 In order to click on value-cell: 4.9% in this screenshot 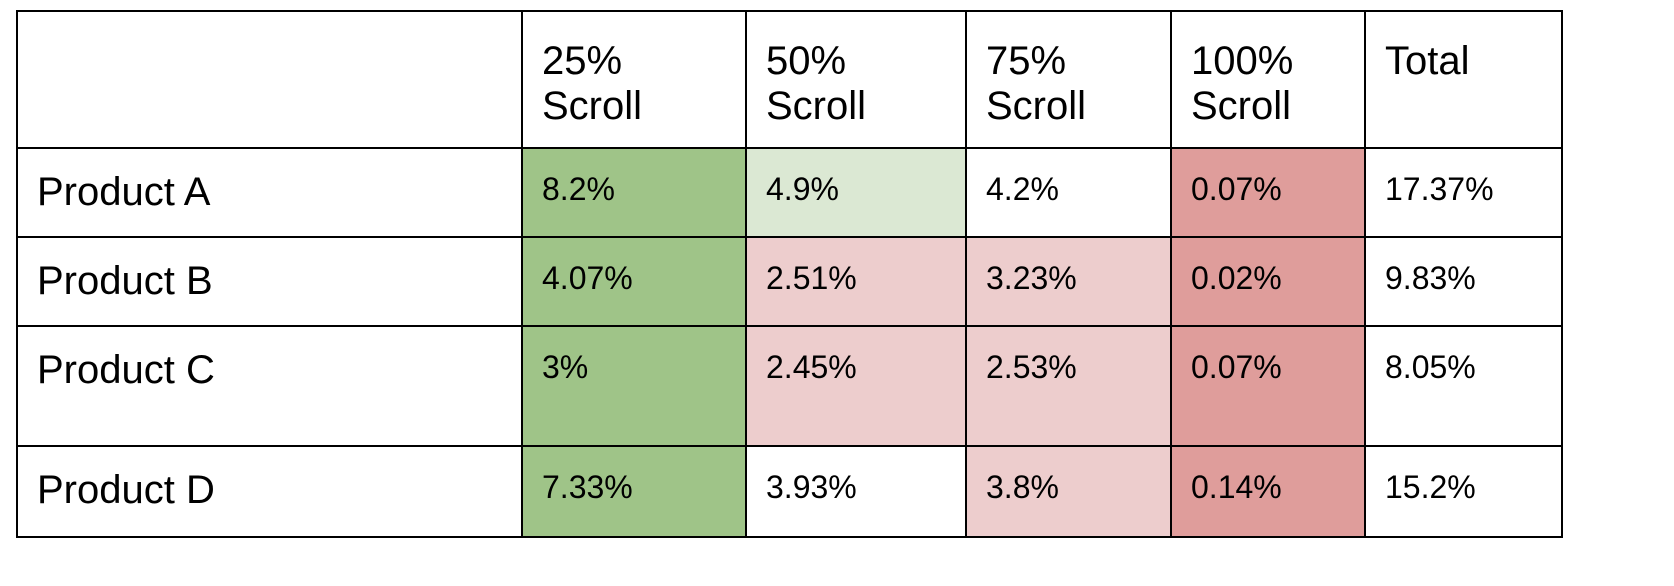, I will do `click(856, 192)`.